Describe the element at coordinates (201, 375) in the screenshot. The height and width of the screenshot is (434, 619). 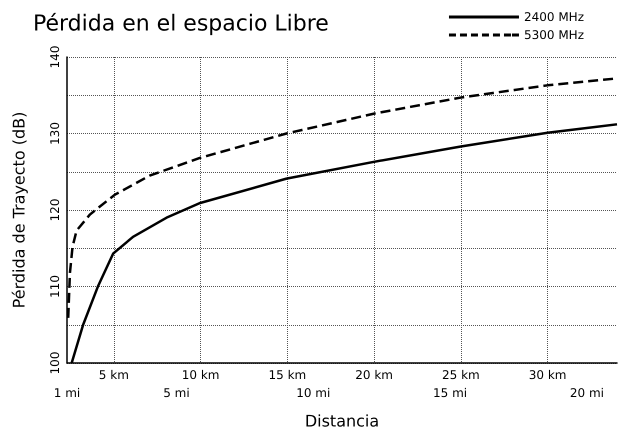
I see `x-tick-label: 10 km` at that location.